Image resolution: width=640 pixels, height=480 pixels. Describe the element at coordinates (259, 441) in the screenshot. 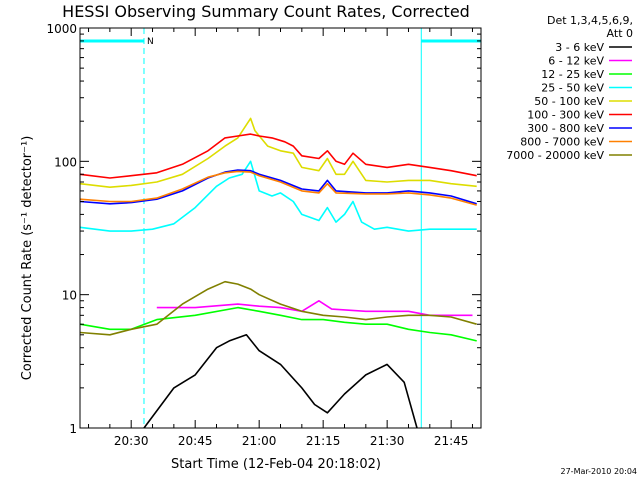

I see `x-tick-label-2: 21:00` at that location.